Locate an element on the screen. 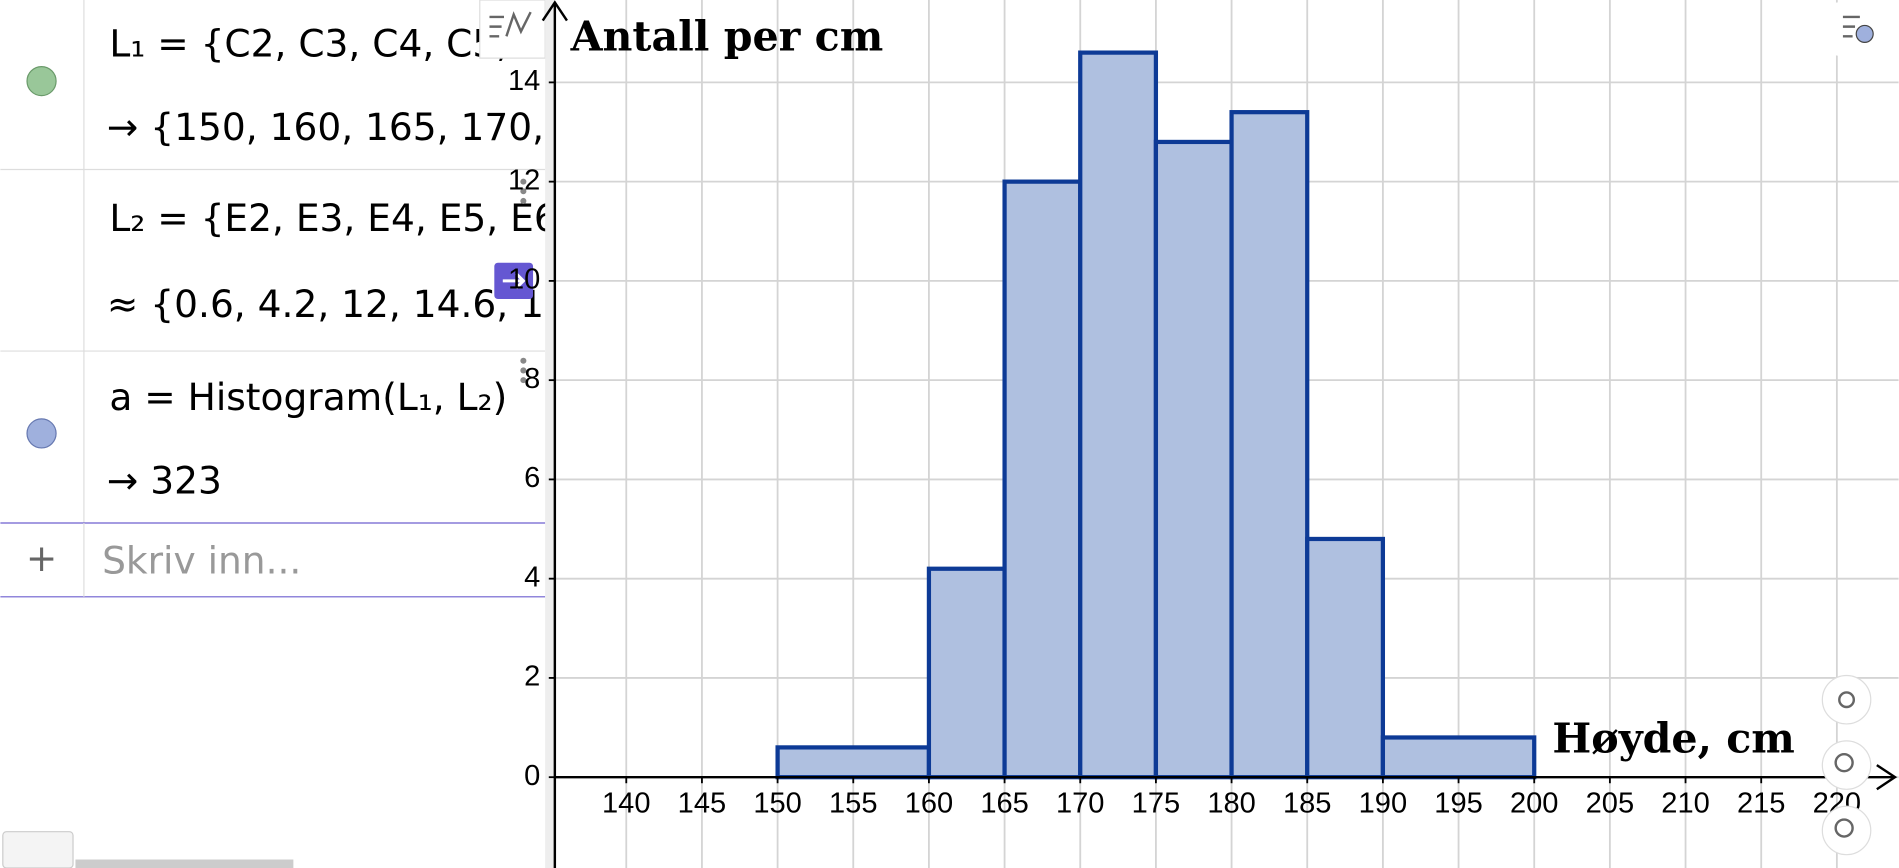 Image resolution: width=1899 pixels, height=868 pixels. y-tick-label: 12 is located at coordinates (524, 180).